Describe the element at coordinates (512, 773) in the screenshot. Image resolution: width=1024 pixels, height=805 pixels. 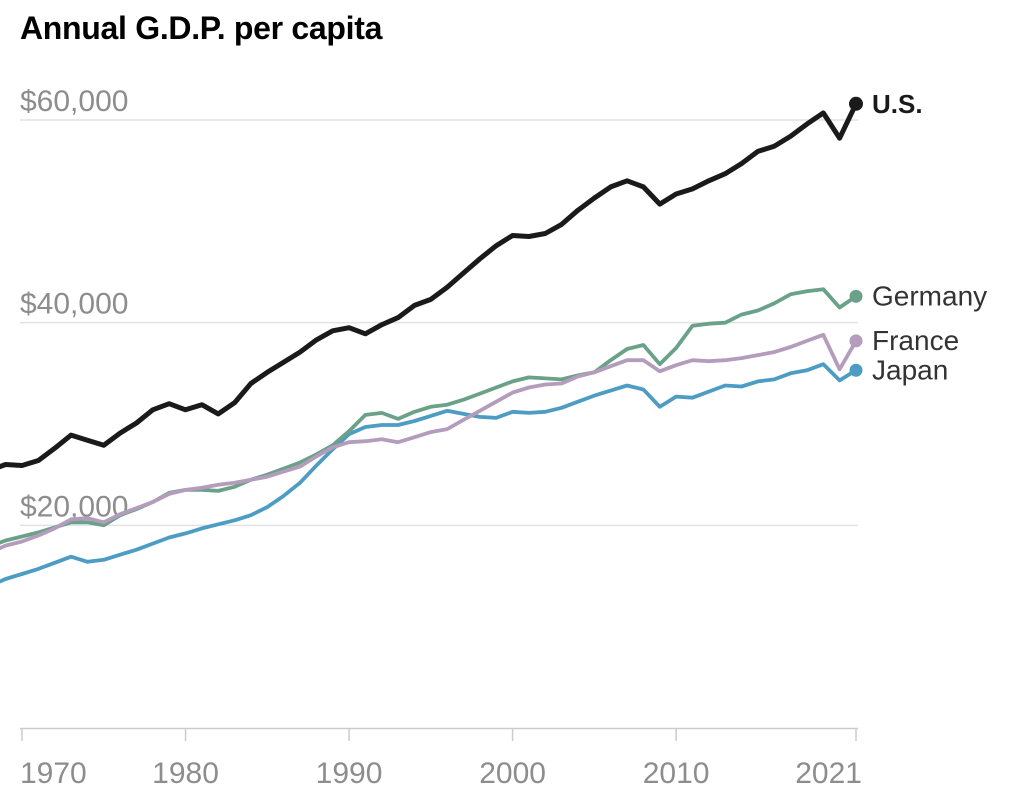
I see `x-tick-label-2000: 2000` at that location.